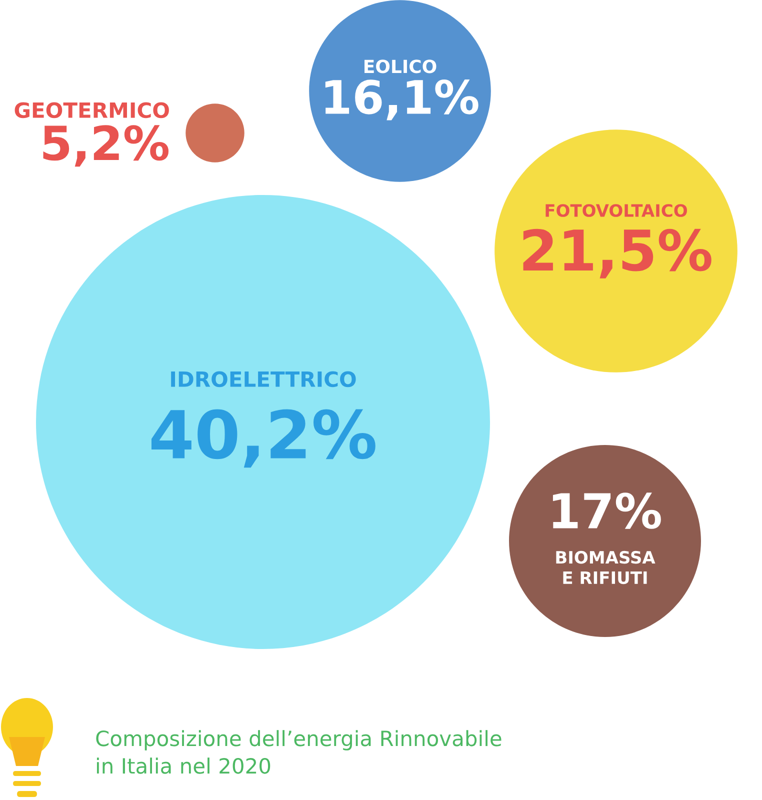 The height and width of the screenshot is (800, 762). I want to click on data-label: 5,2%, so click(106, 146).